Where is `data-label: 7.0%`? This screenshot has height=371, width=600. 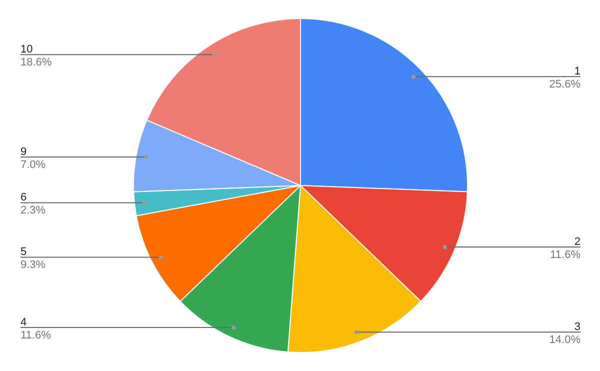 data-label: 7.0% is located at coordinates (33, 165).